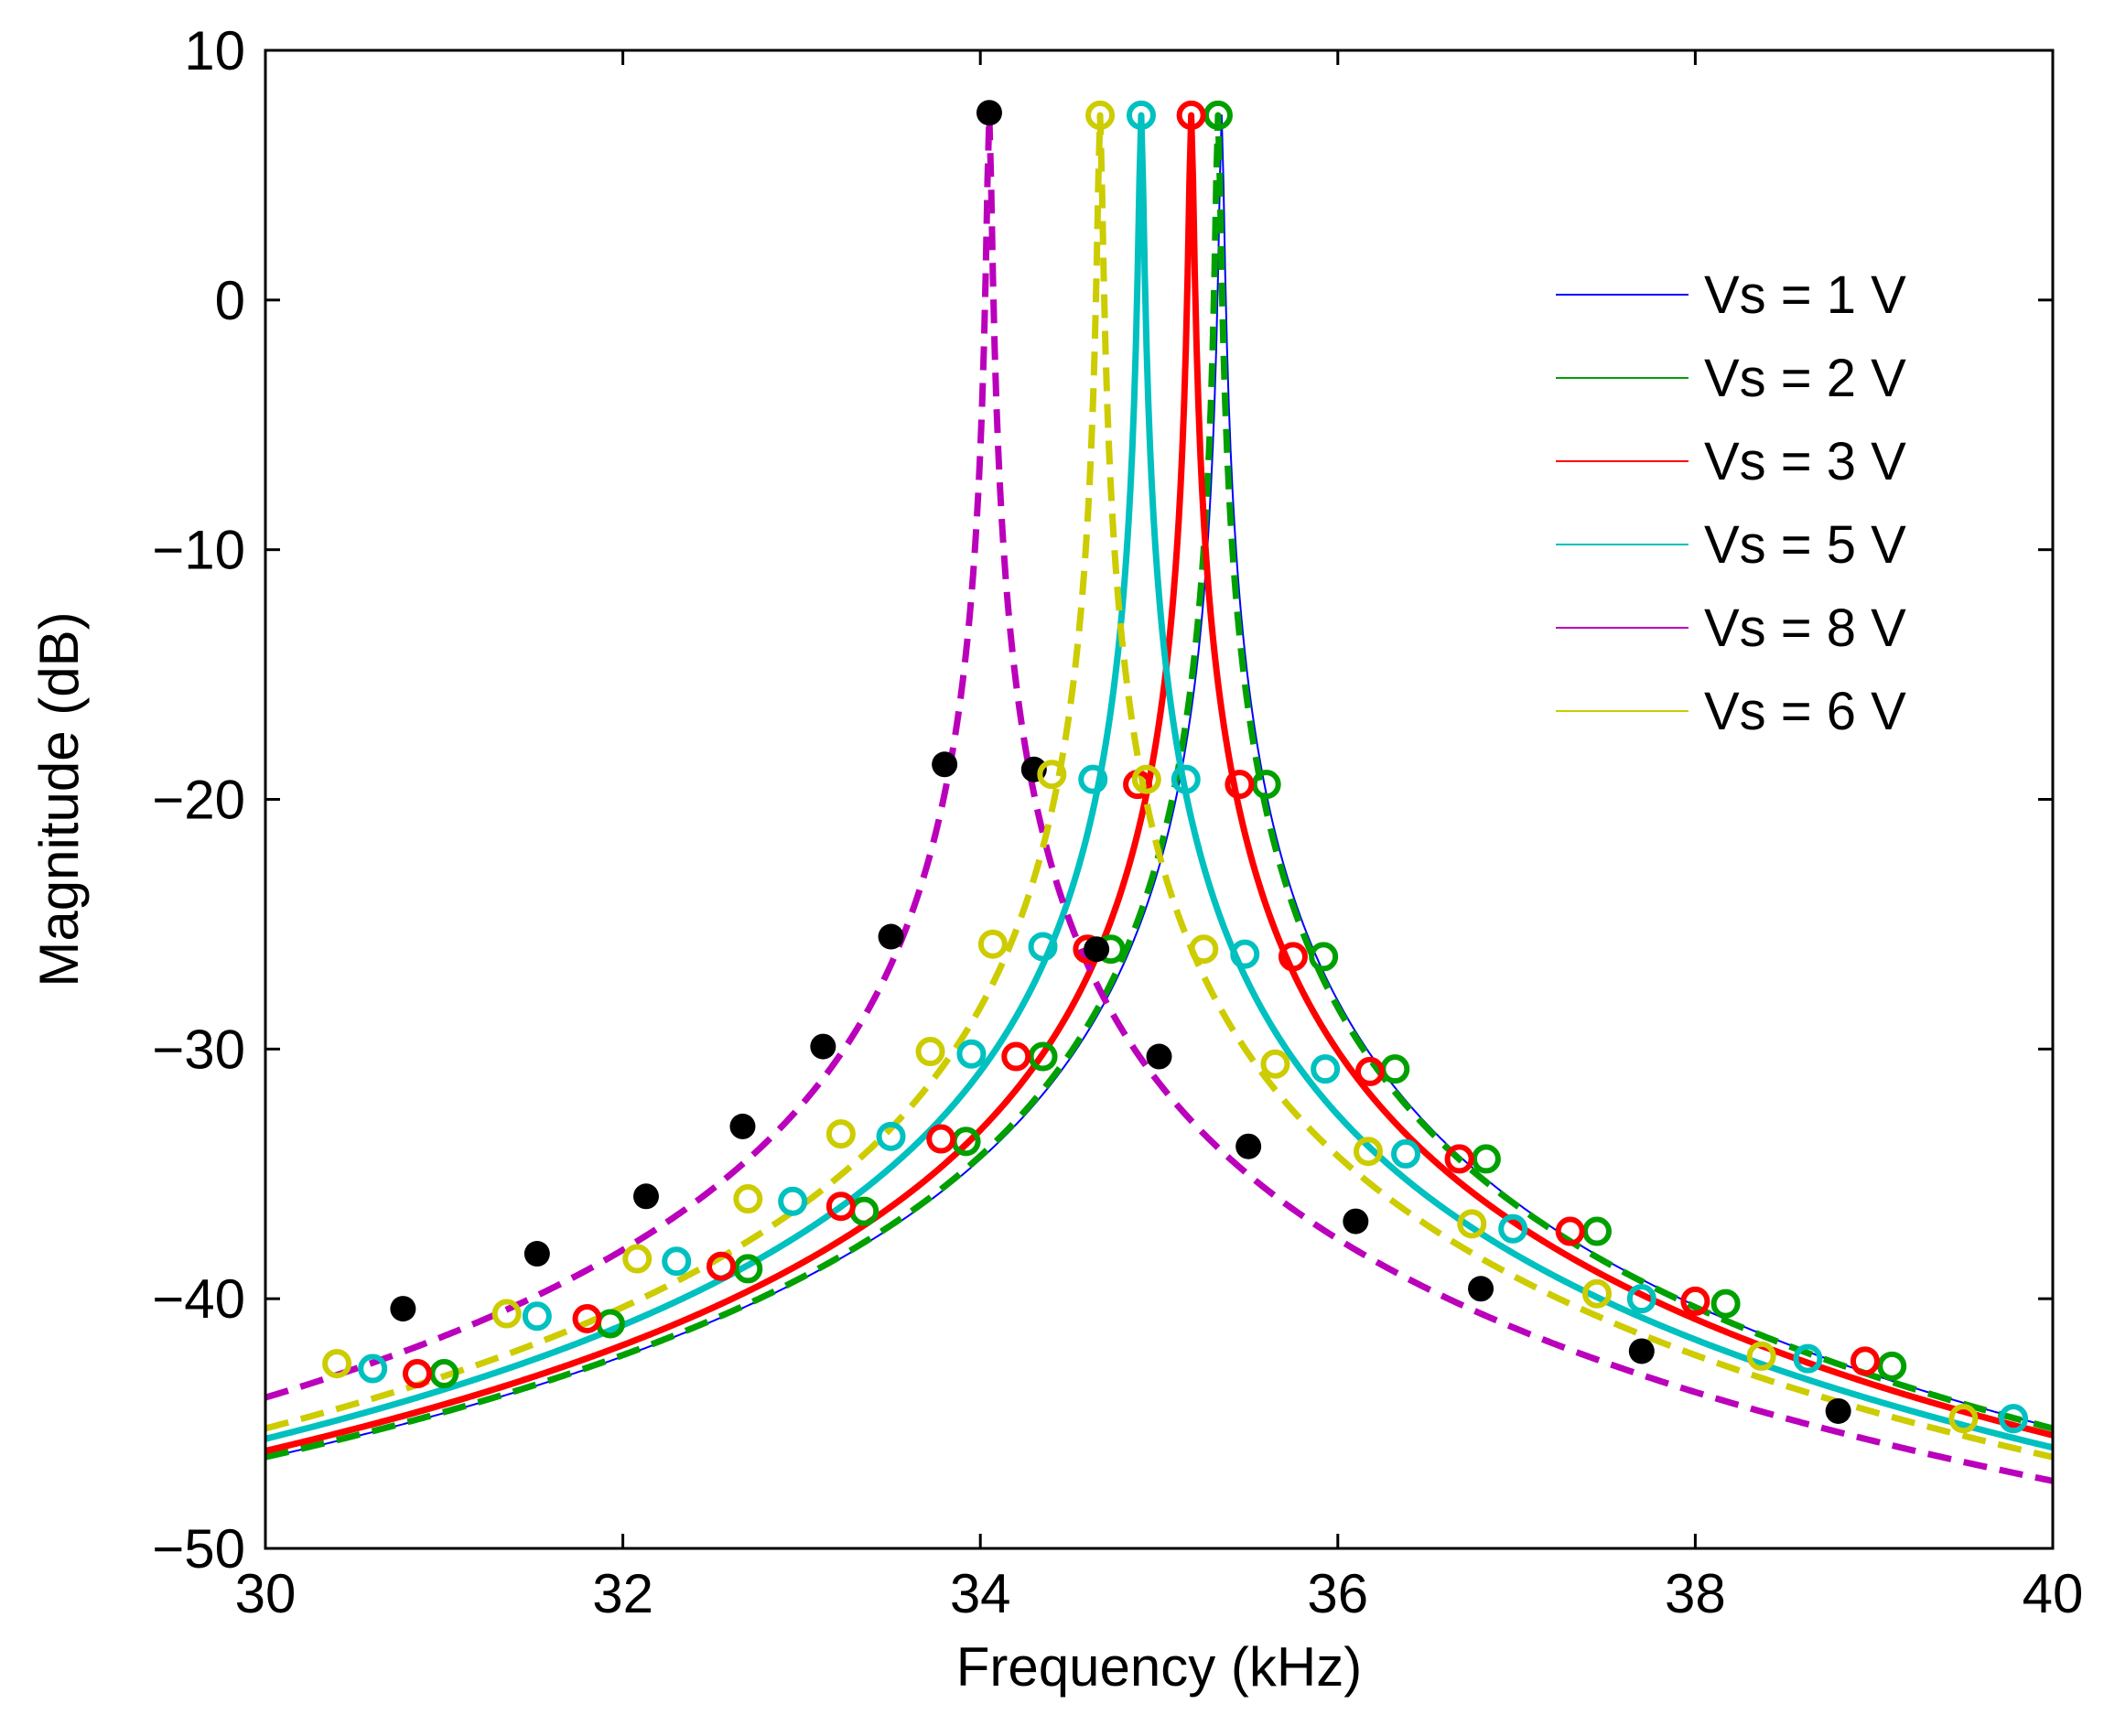 The width and height of the screenshot is (2104, 1736). I want to click on legend-label: Vs = 8 V, so click(1805, 628).